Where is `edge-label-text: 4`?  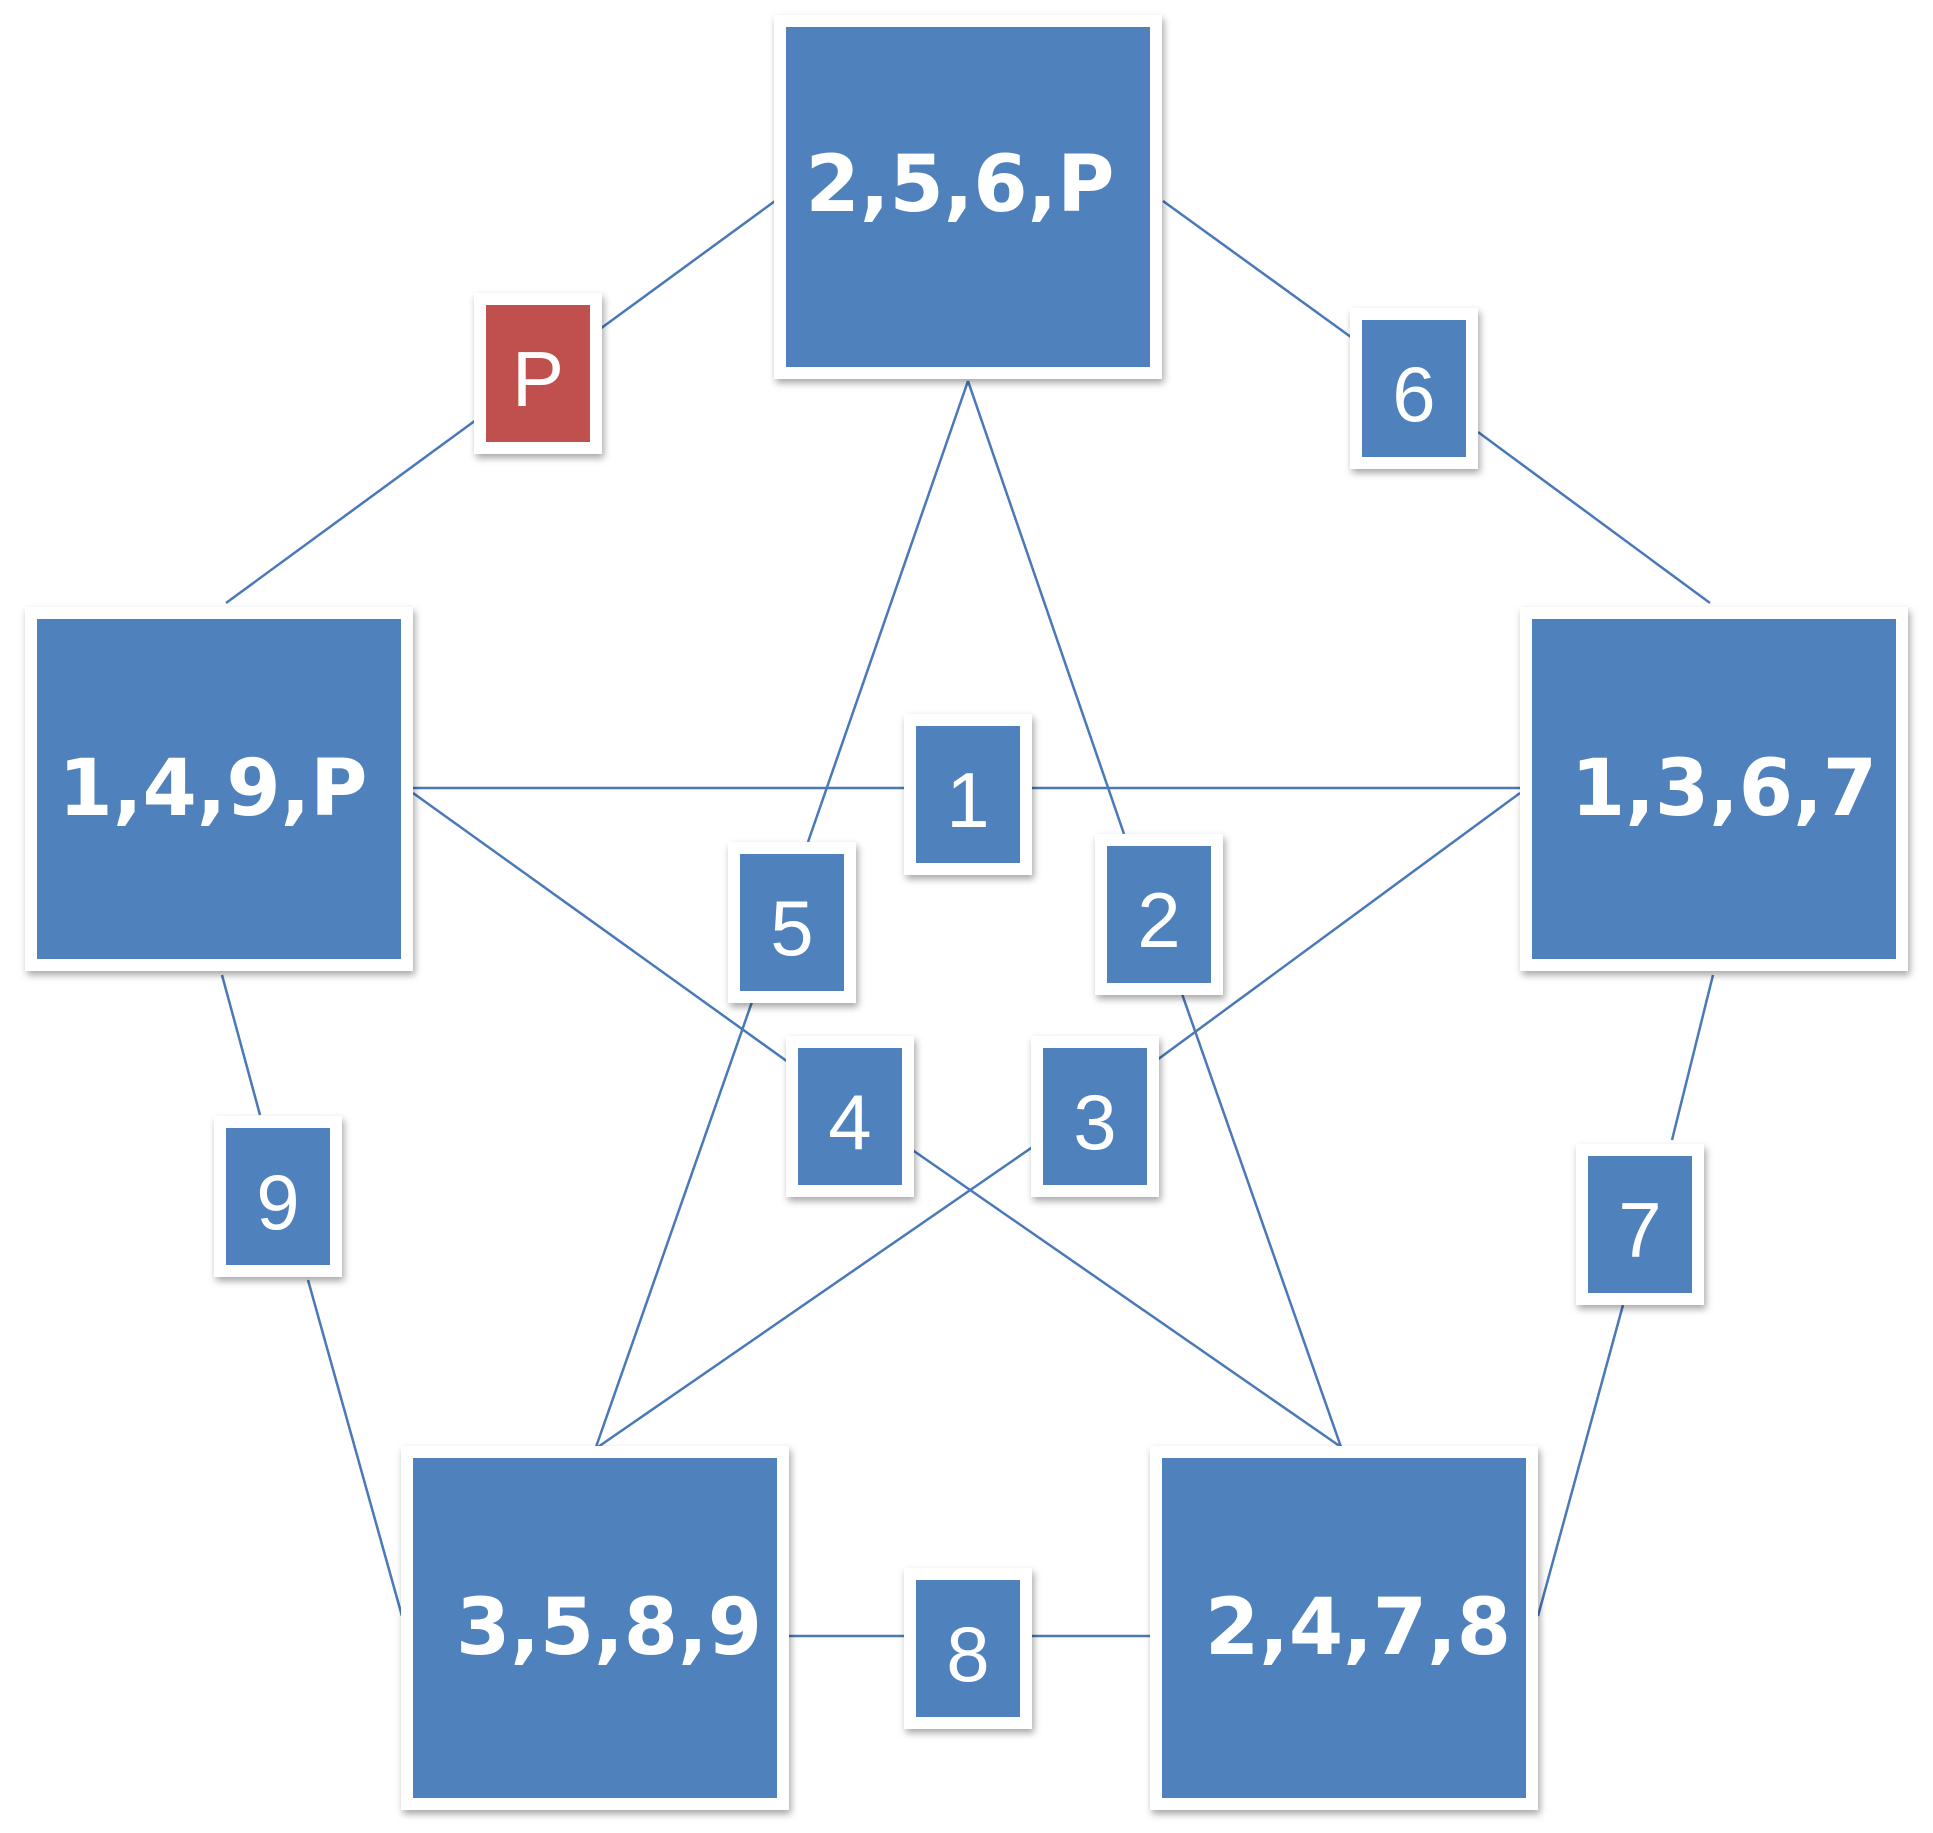
edge-label-text: 4 is located at coordinates (850, 1122).